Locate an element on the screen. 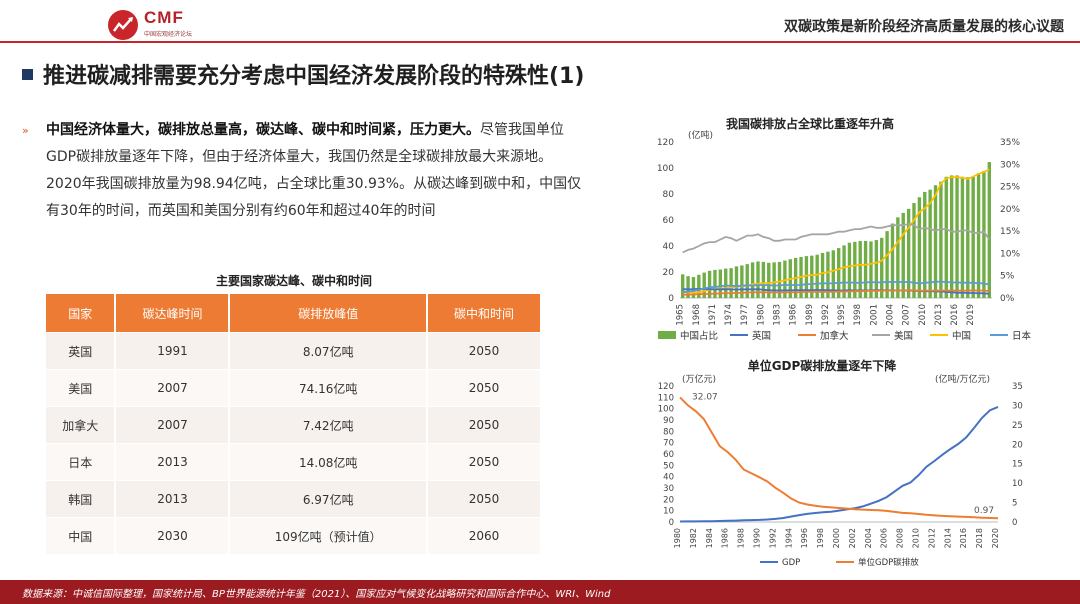  header-divider is located at coordinates (540, 42).